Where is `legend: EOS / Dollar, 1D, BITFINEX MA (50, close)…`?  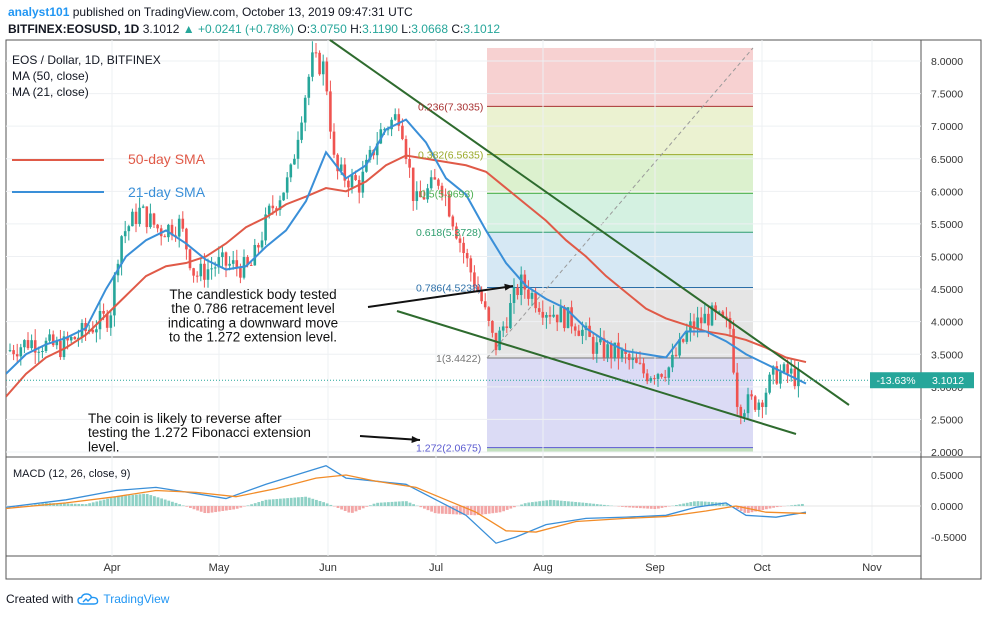 legend: EOS / Dollar, 1D, BITFINEX MA (50, close)… is located at coordinates (109, 126).